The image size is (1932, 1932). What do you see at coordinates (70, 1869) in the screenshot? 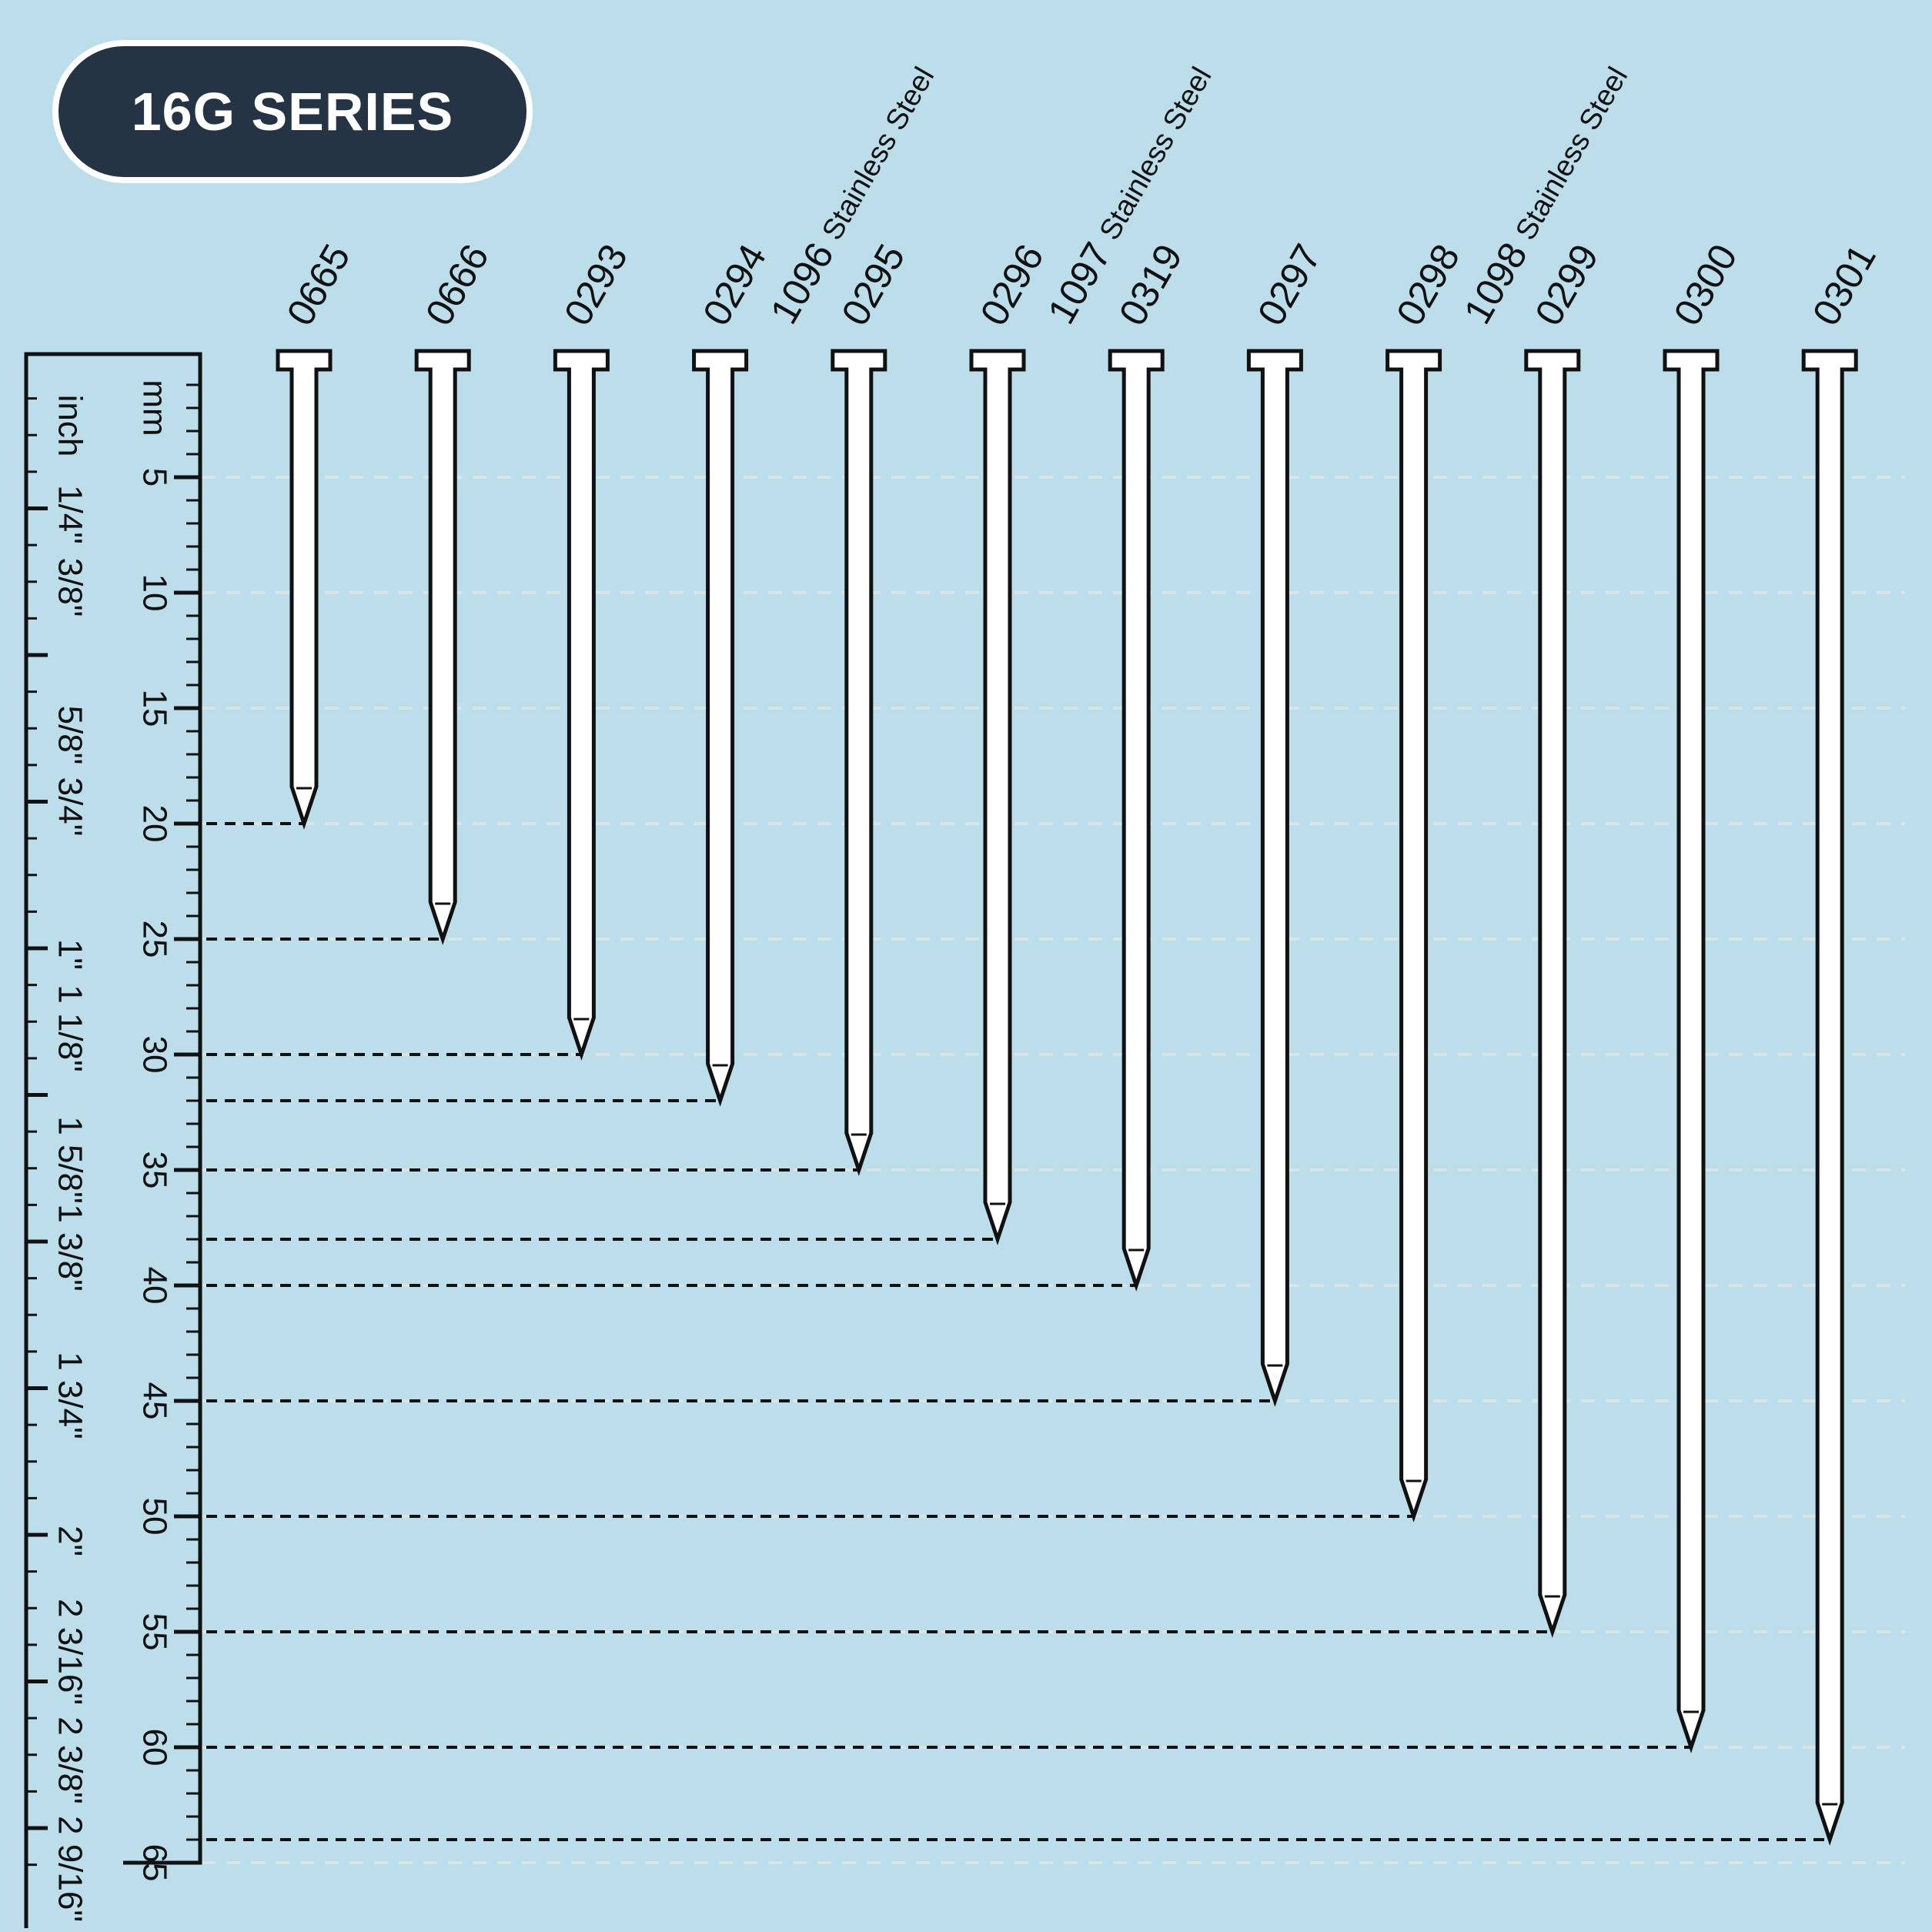
I see `inch-label: 2 9/16"` at bounding box center [70, 1869].